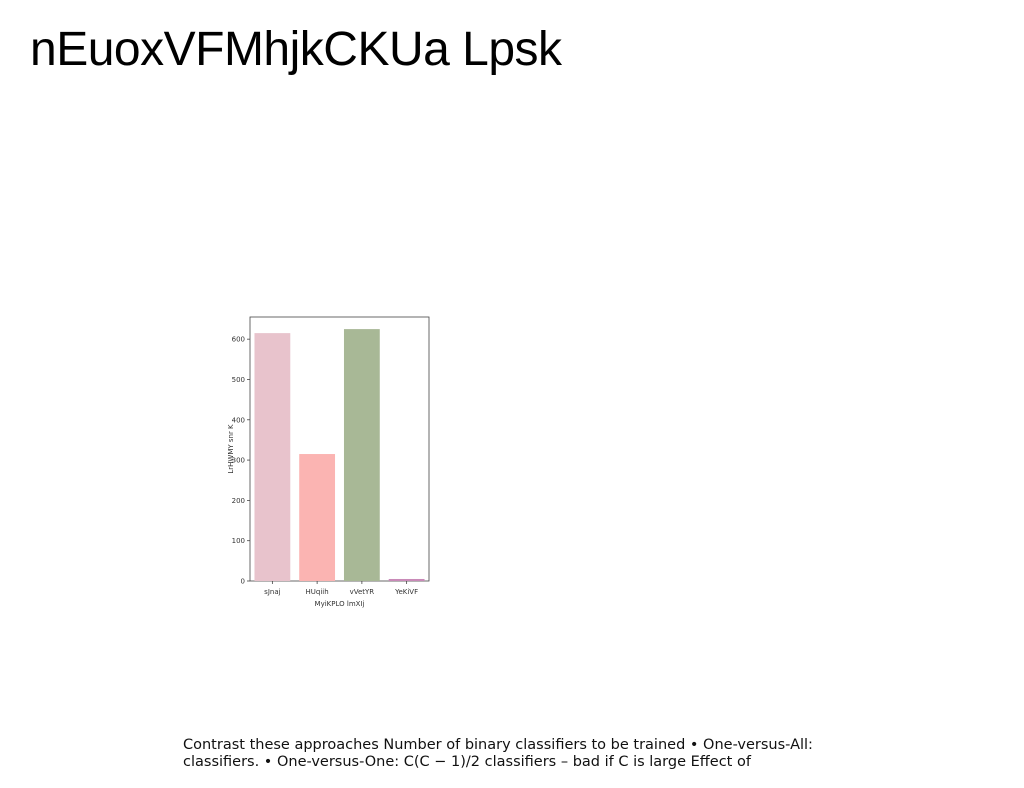 This screenshot has width=1024, height=788. Describe the element at coordinates (339, 455) in the screenshot. I see `bars` at that location.